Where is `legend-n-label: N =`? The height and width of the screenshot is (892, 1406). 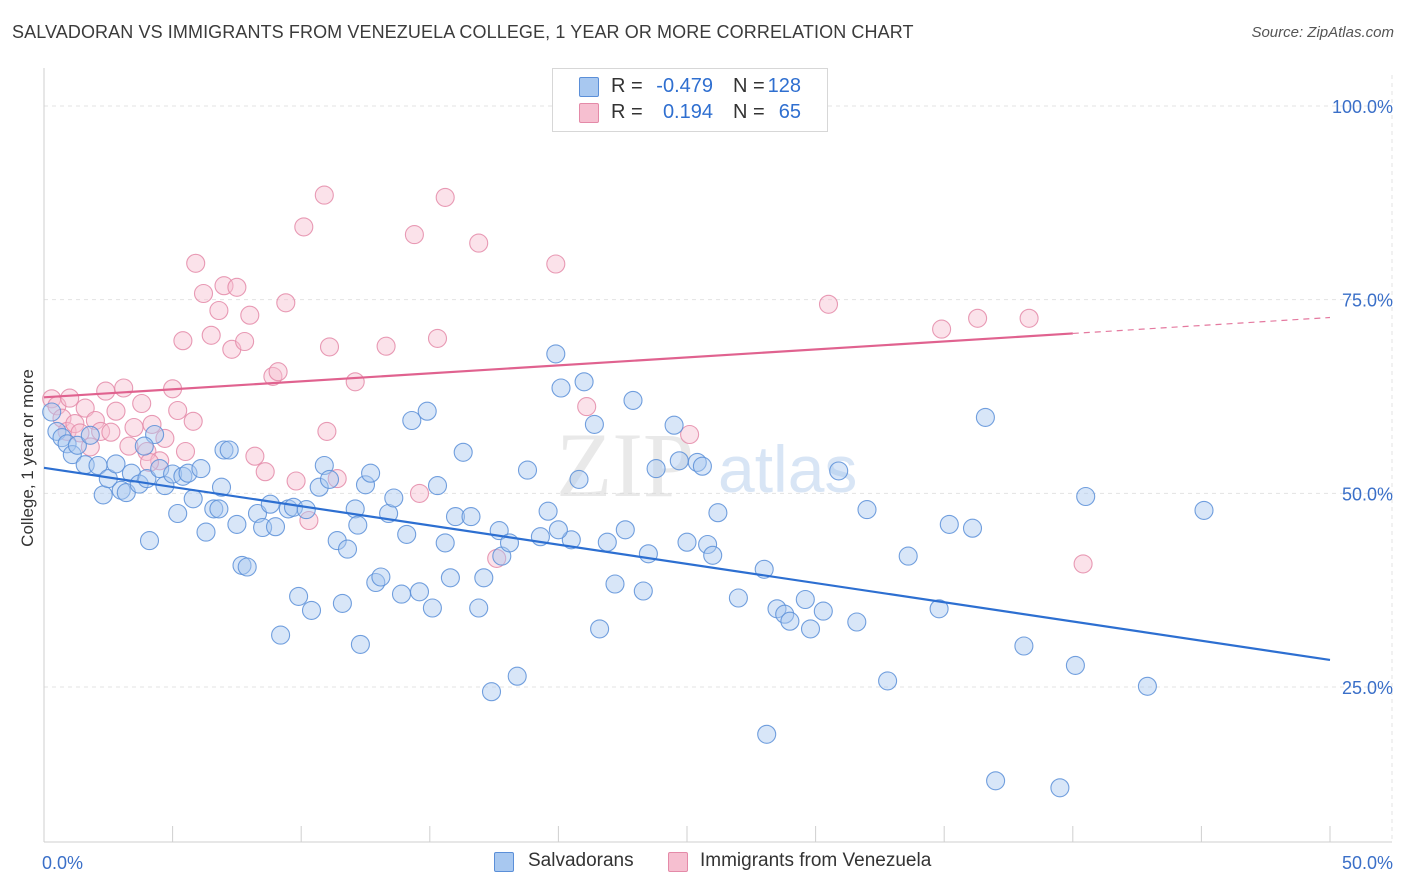 legend-n-label: N = is located at coordinates (749, 86).